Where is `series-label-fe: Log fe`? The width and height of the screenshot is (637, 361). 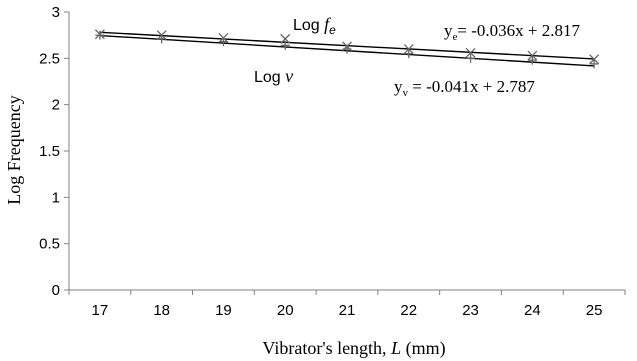
series-label-fe: Log fe is located at coordinates (314, 25).